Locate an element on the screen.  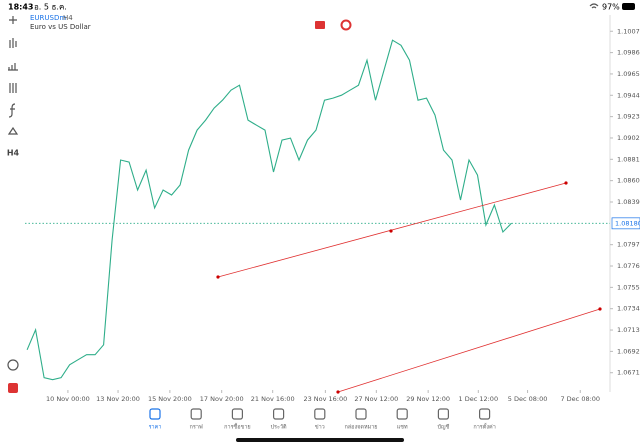
x-tick-label: 29 Nov 12:00 is located at coordinates (428, 399).